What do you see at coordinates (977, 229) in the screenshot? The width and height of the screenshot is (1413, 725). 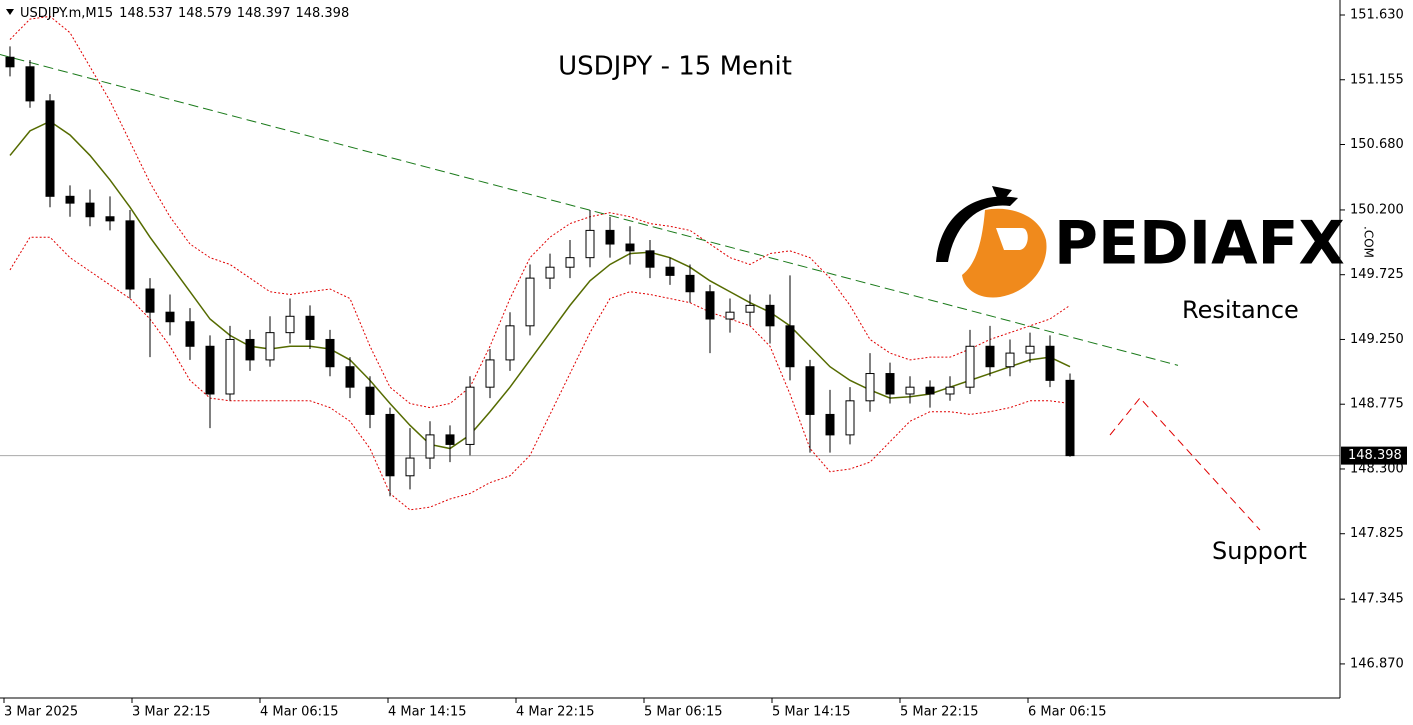 I see `logo-swoosh` at bounding box center [977, 229].